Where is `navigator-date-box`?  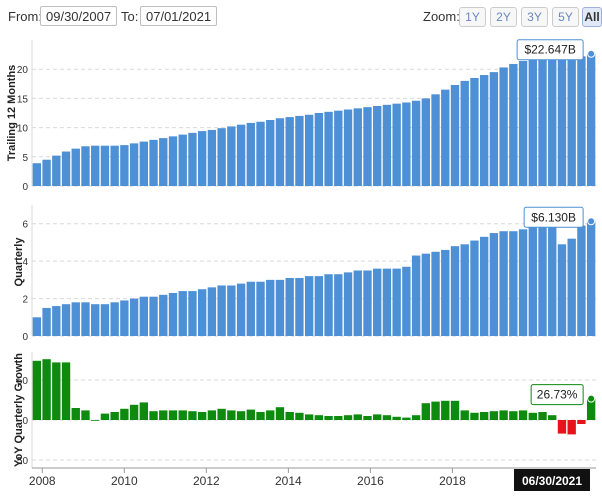 navigator-date-box is located at coordinates (552, 480).